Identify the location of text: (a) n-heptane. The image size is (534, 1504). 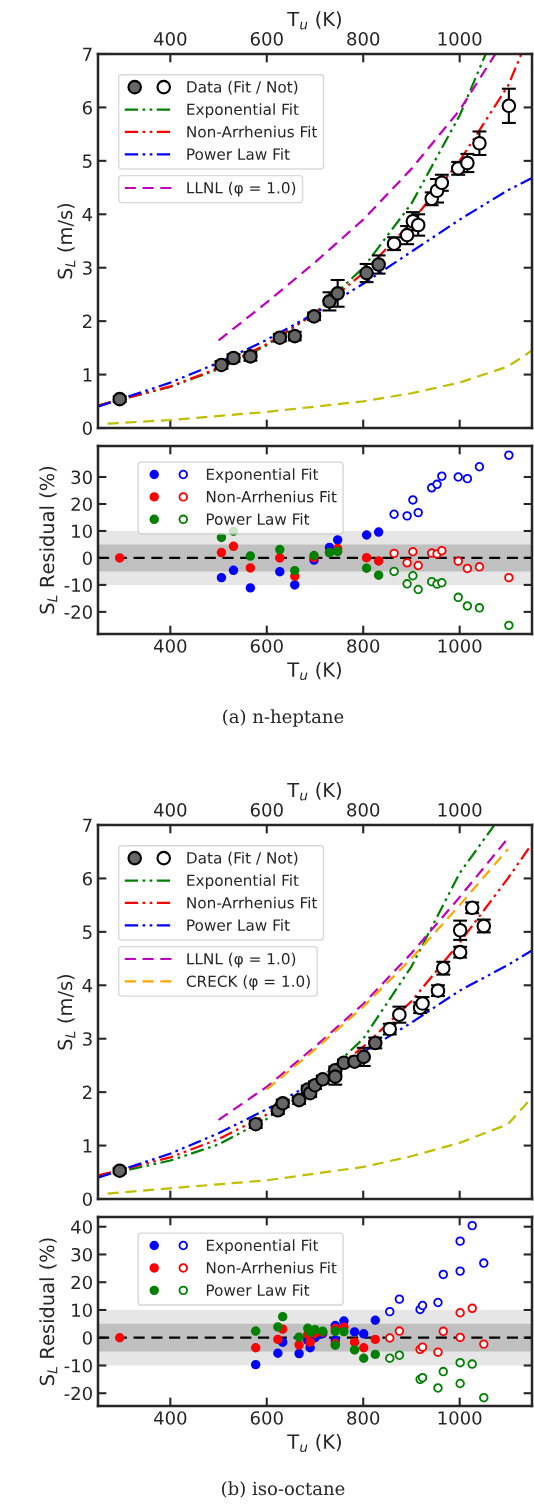
(283, 718).